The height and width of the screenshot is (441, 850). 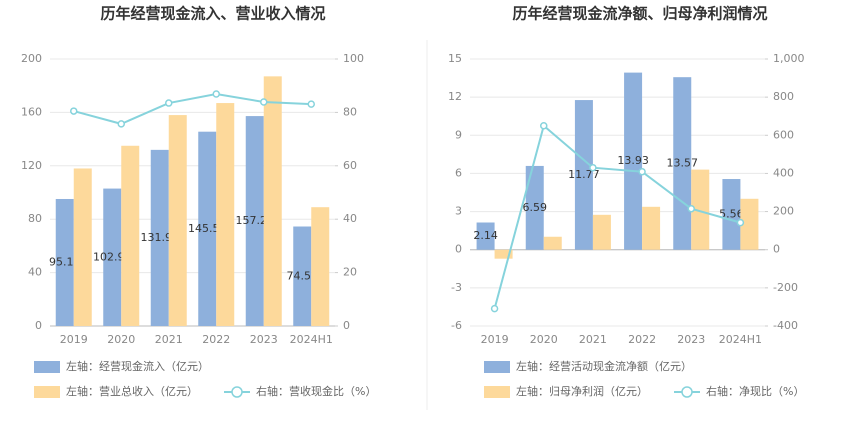 I want to click on y2-tick-label: 20, so click(x=350, y=272).